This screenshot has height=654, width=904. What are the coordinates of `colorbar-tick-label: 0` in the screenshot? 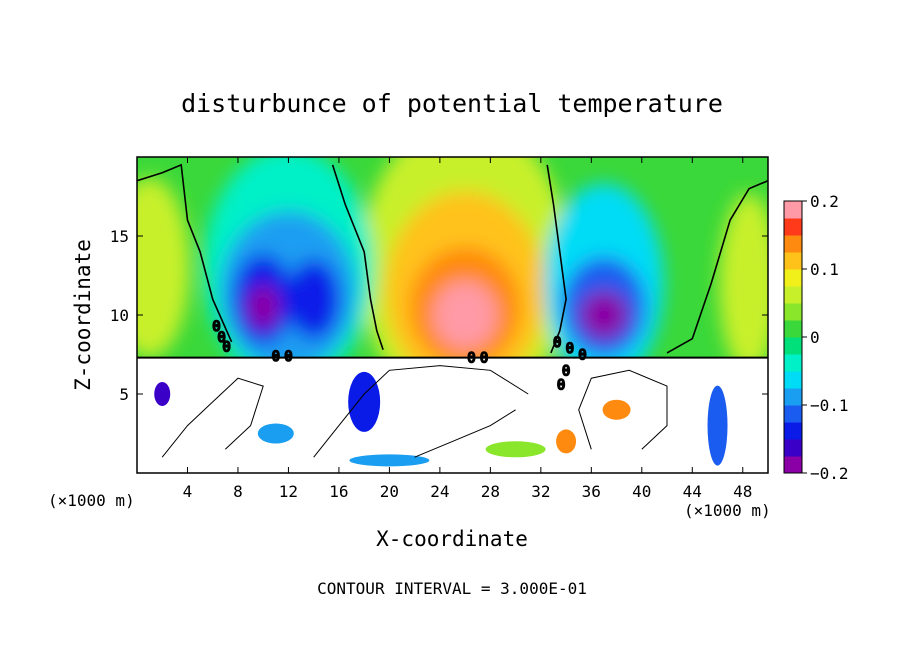 It's located at (815, 337).